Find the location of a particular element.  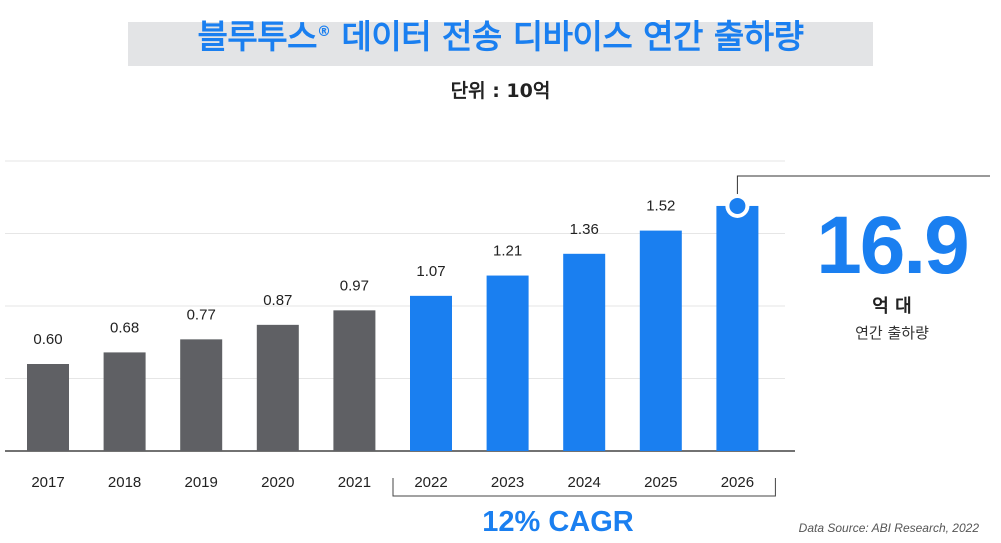

x-tick-label: 2018 is located at coordinates (124, 482).